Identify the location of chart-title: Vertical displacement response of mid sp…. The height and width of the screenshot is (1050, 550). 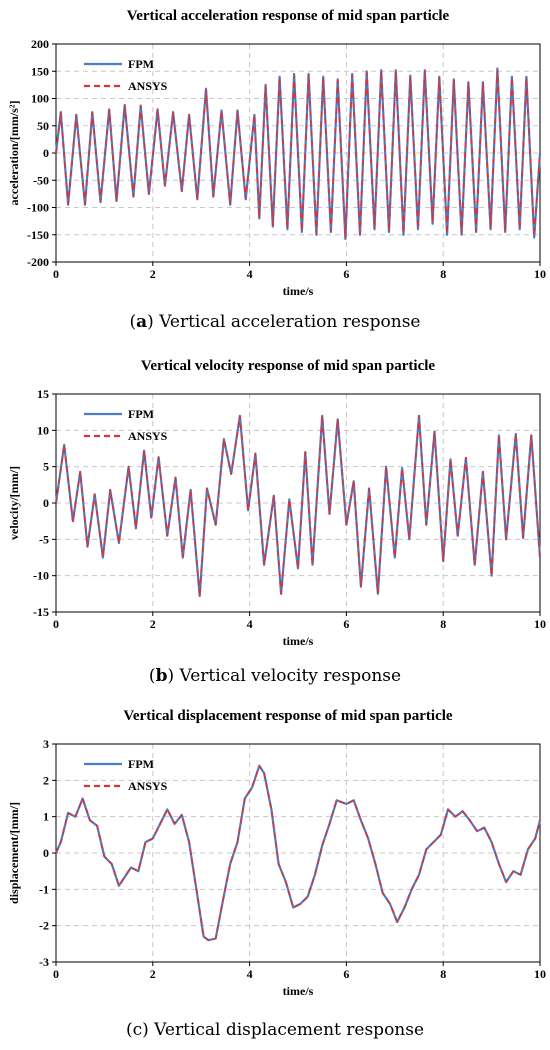
(287, 716).